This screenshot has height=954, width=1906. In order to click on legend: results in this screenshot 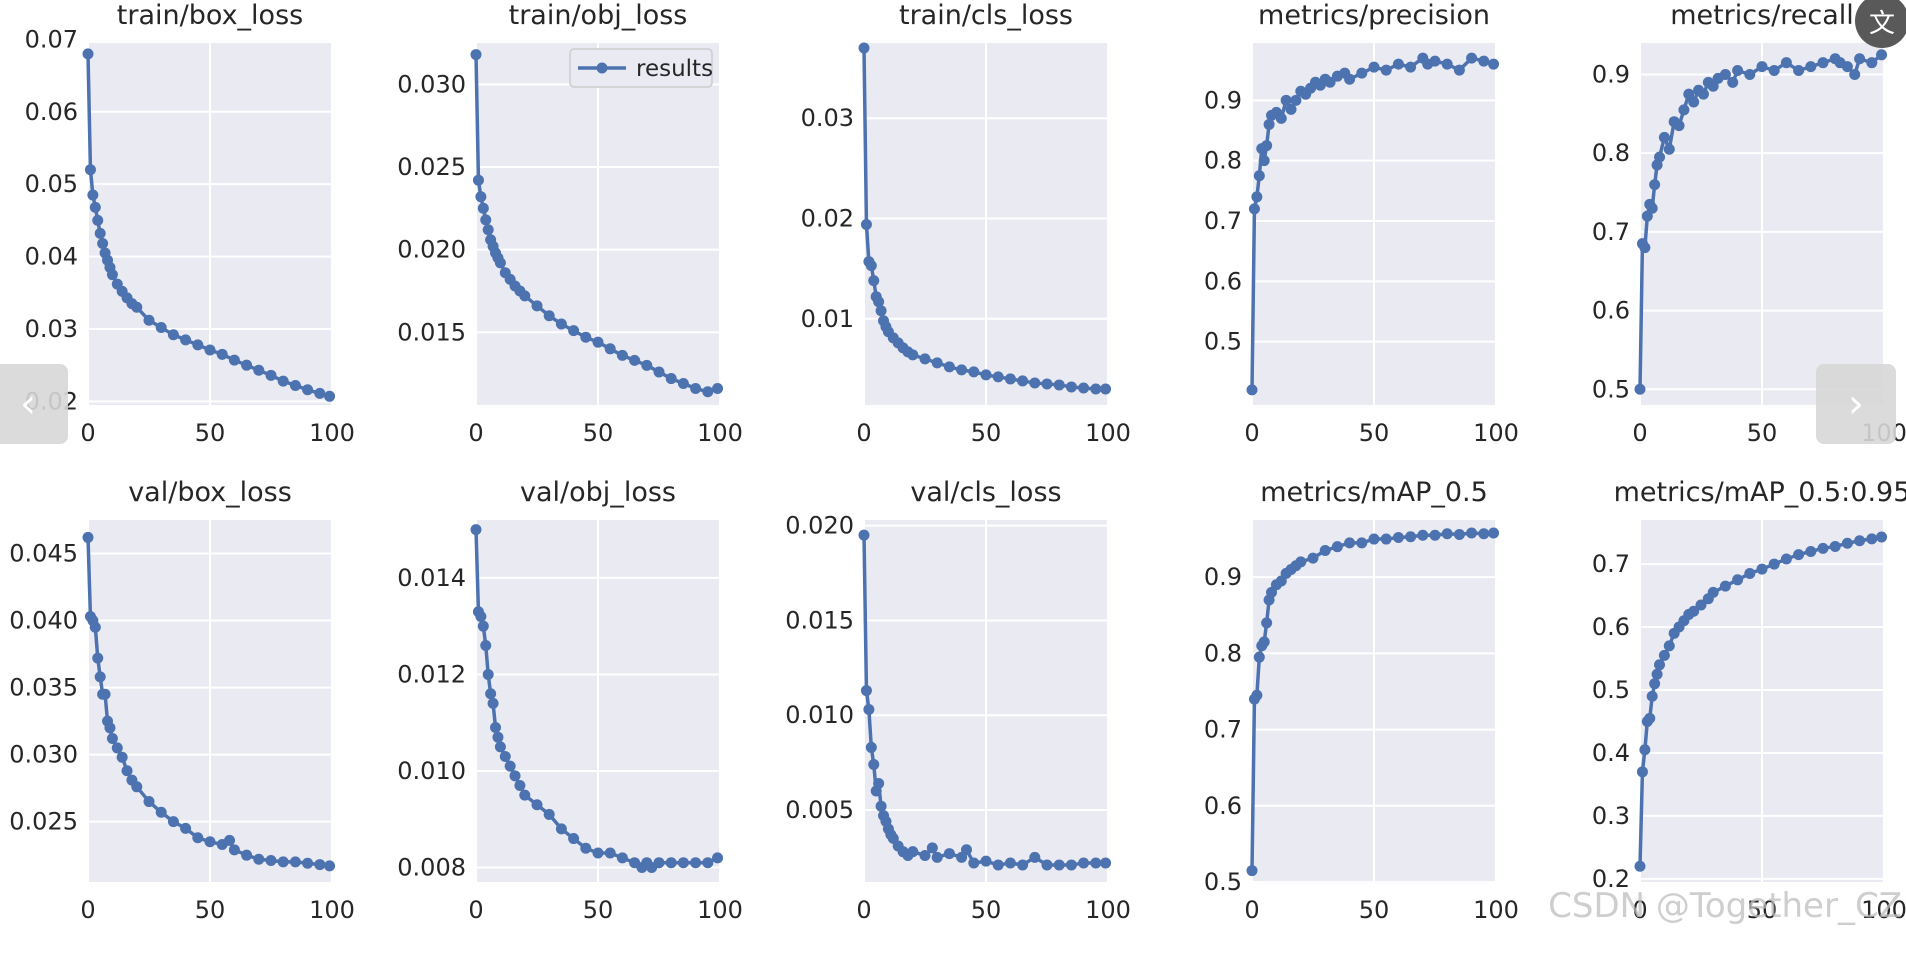, I will do `click(641, 68)`.